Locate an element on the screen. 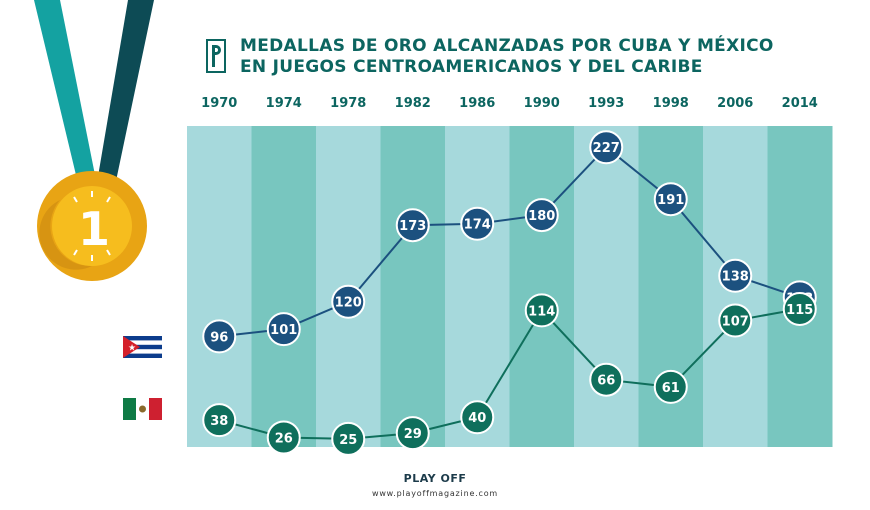 This screenshot has height=510, width=870. x-tick-label: 1970 is located at coordinates (219, 103).